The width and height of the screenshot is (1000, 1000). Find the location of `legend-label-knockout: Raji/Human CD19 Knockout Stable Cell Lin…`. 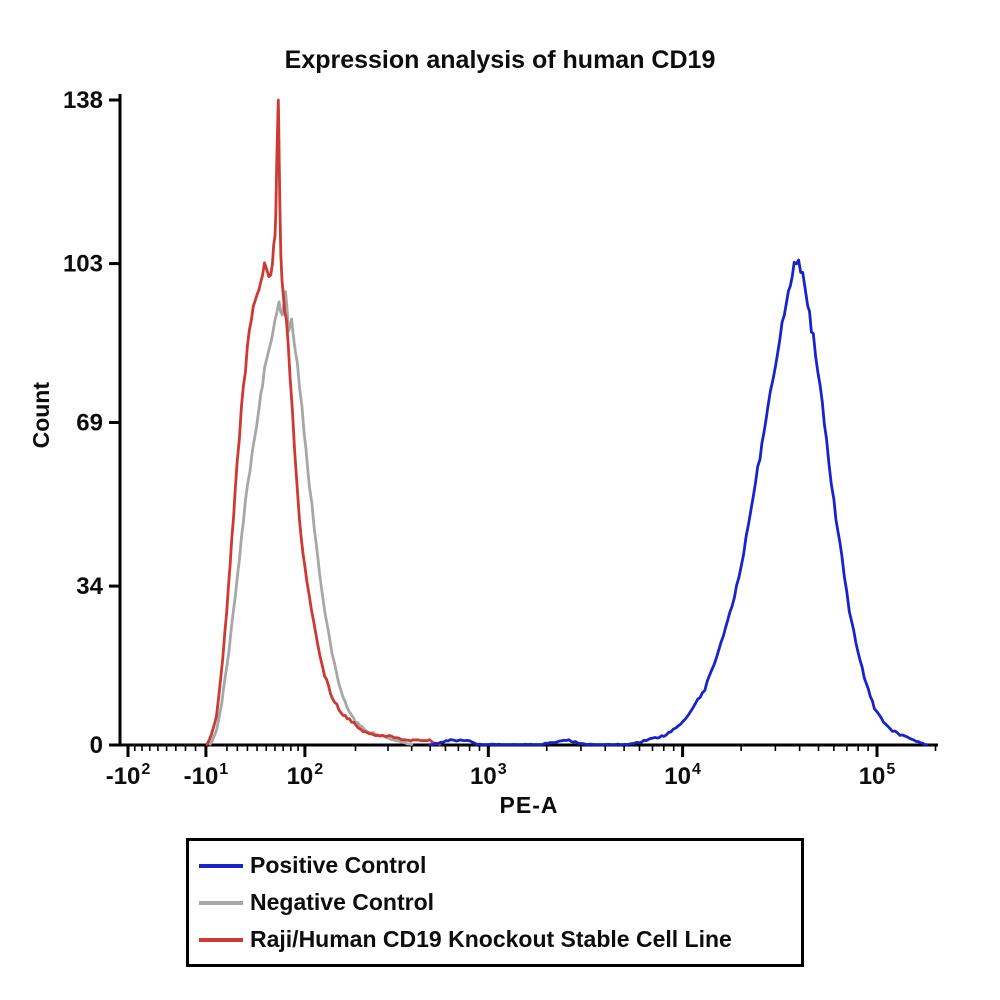

legend-label-knockout: Raji/Human CD19 Knockout Stable Cell Lin… is located at coordinates (491, 939).